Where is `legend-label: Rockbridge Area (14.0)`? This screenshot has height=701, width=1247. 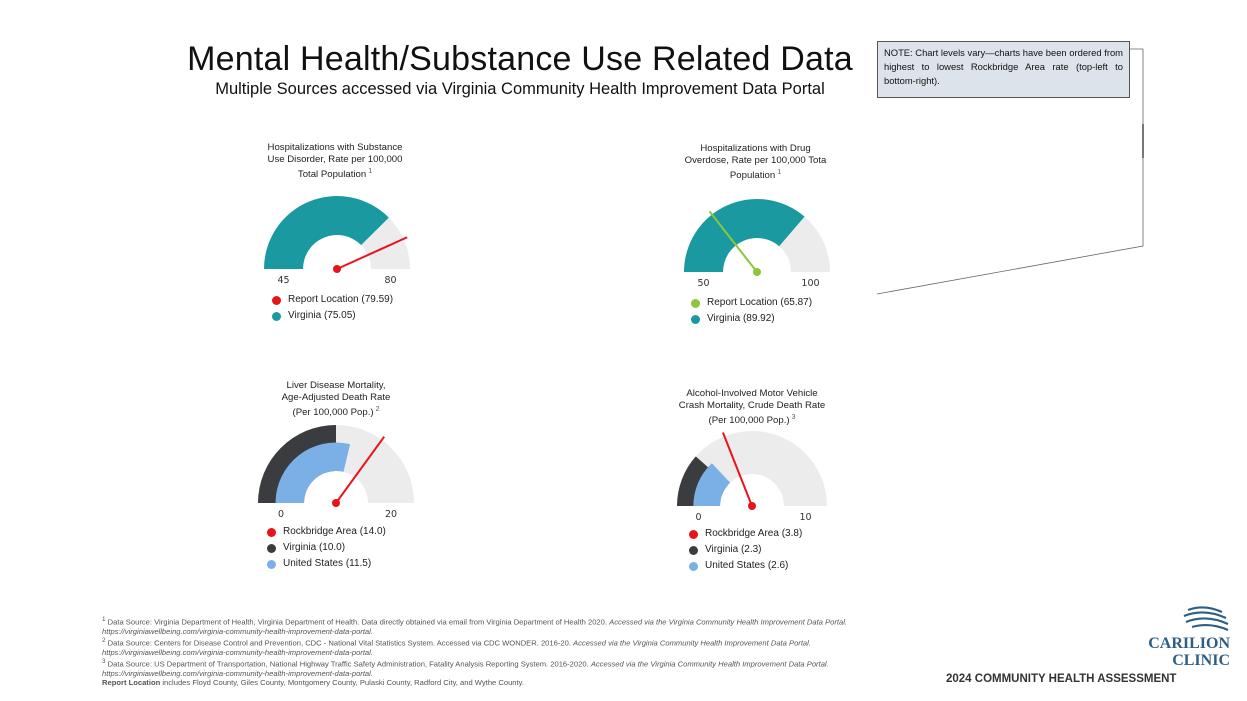 legend-label: Rockbridge Area (14.0) is located at coordinates (334, 531).